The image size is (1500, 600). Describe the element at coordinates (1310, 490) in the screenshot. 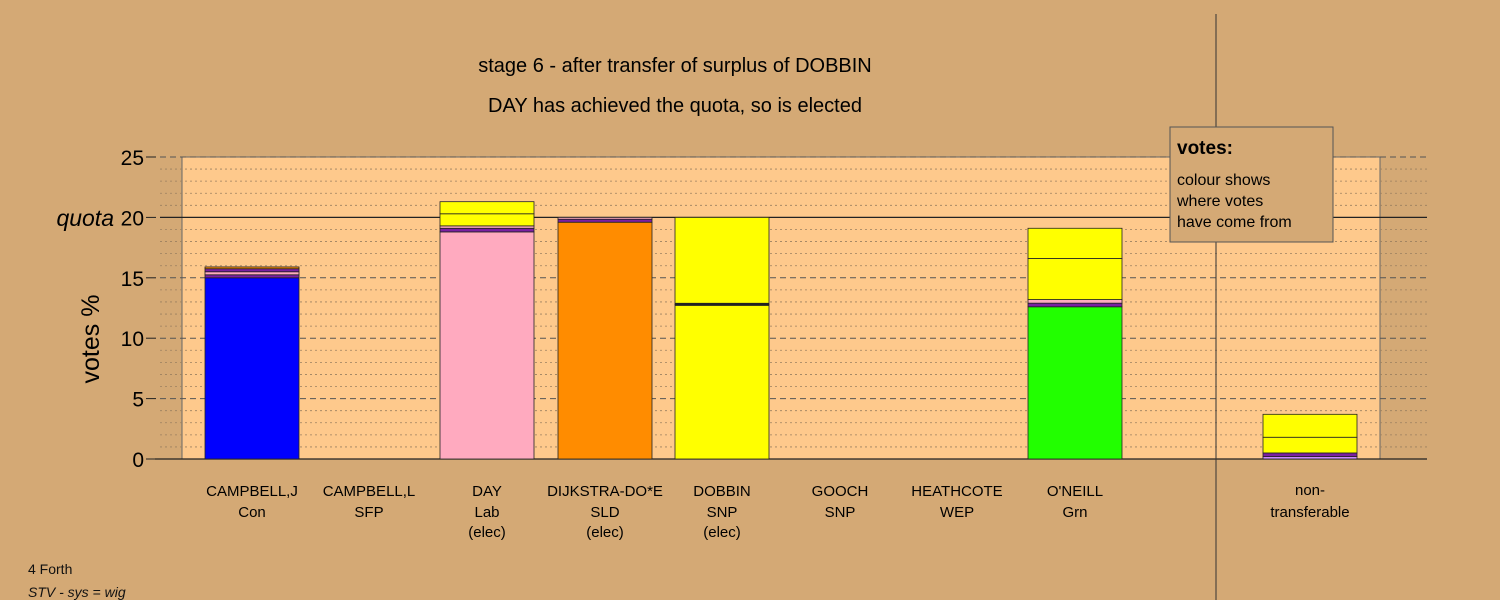

I see `nontransferable-label: non-` at that location.